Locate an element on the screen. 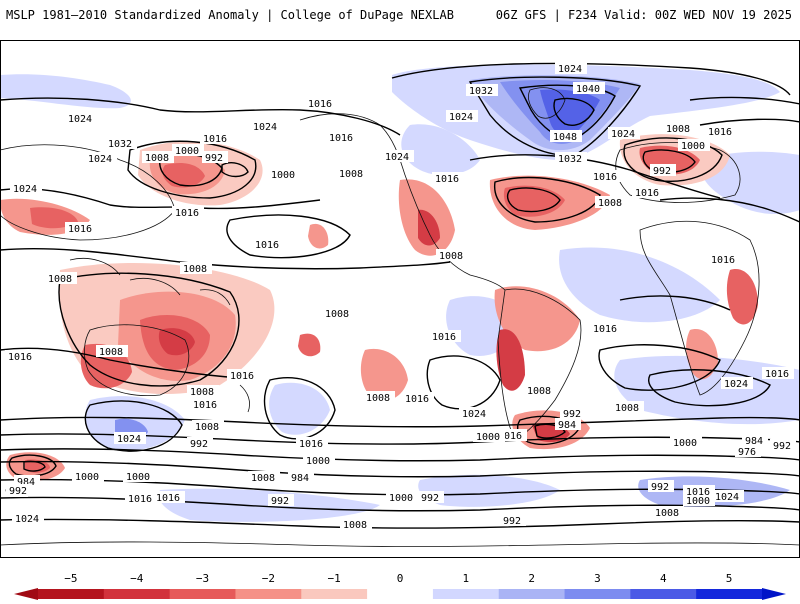  isobar-1008-maritime is located at coordinates (149, 329).